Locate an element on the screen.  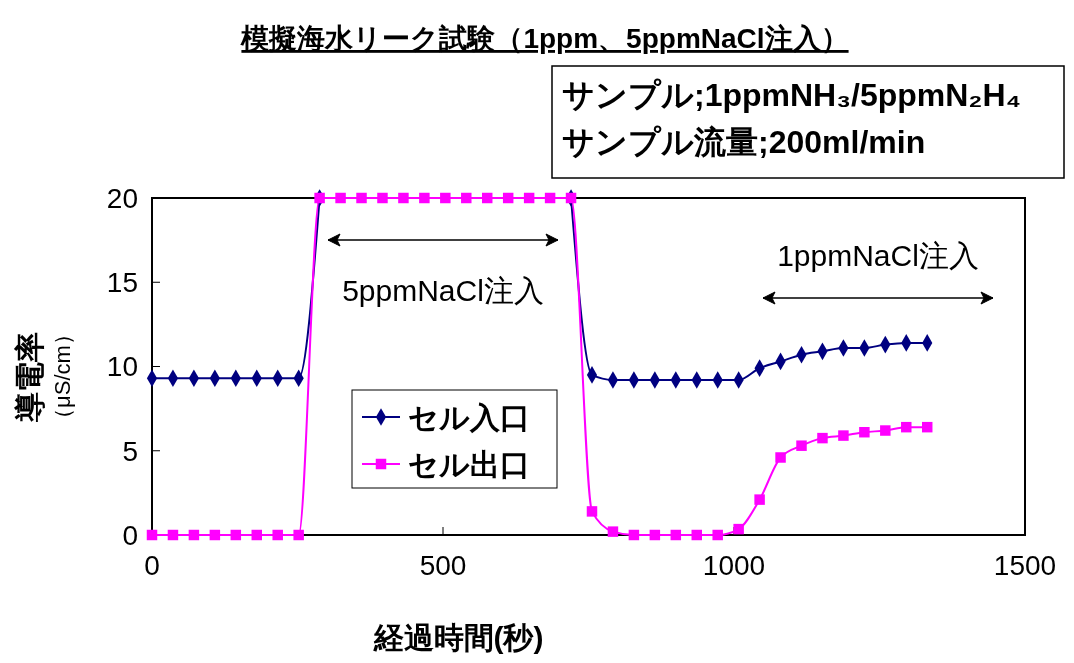
y-tick-label: 5 is located at coordinates (130, 451).